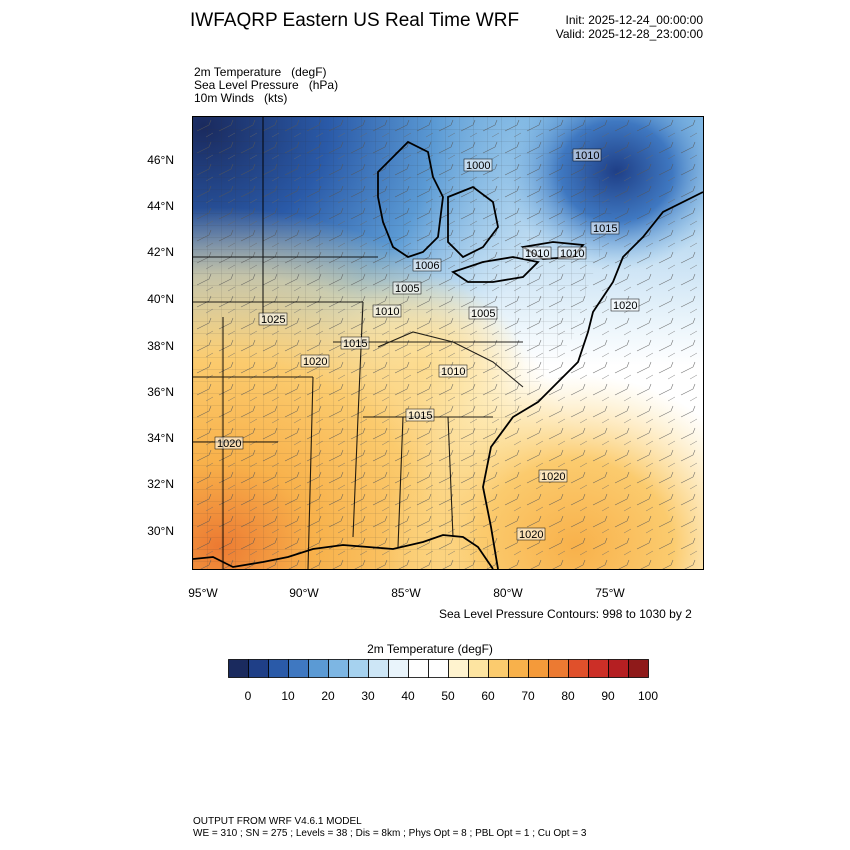 Image resolution: width=850 pixels, height=850 pixels. I want to click on colorbar-label: 20, so click(328, 696).